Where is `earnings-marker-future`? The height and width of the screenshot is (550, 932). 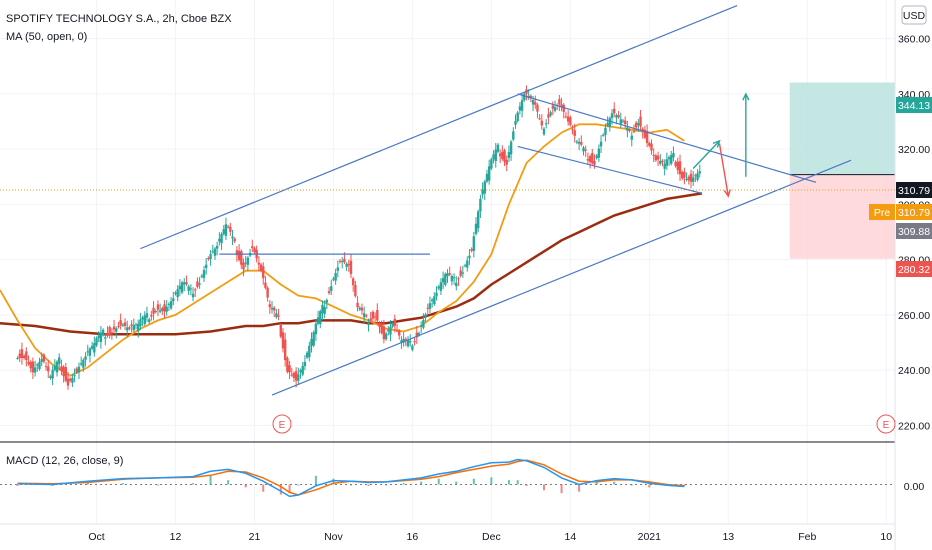
earnings-marker-future is located at coordinates (886, 424).